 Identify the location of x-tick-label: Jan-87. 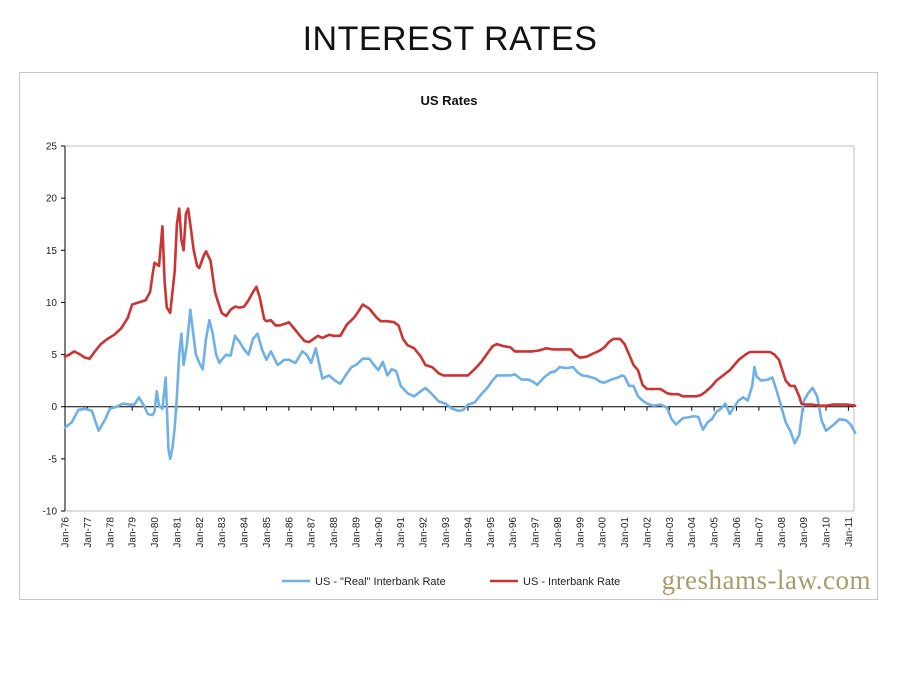
(312, 532).